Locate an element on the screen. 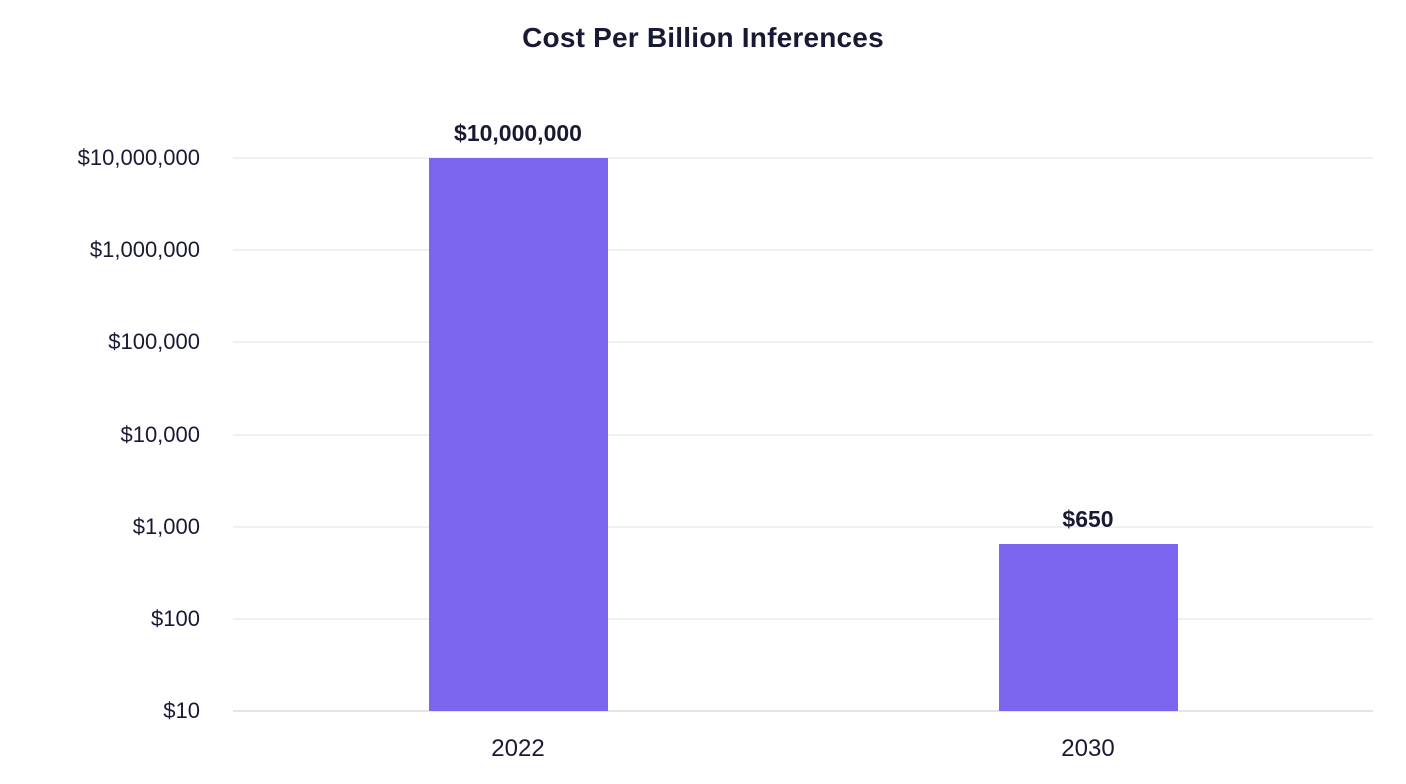 This screenshot has height=784, width=1406. y-axis-tick-label: $10,000 is located at coordinates (160, 434).